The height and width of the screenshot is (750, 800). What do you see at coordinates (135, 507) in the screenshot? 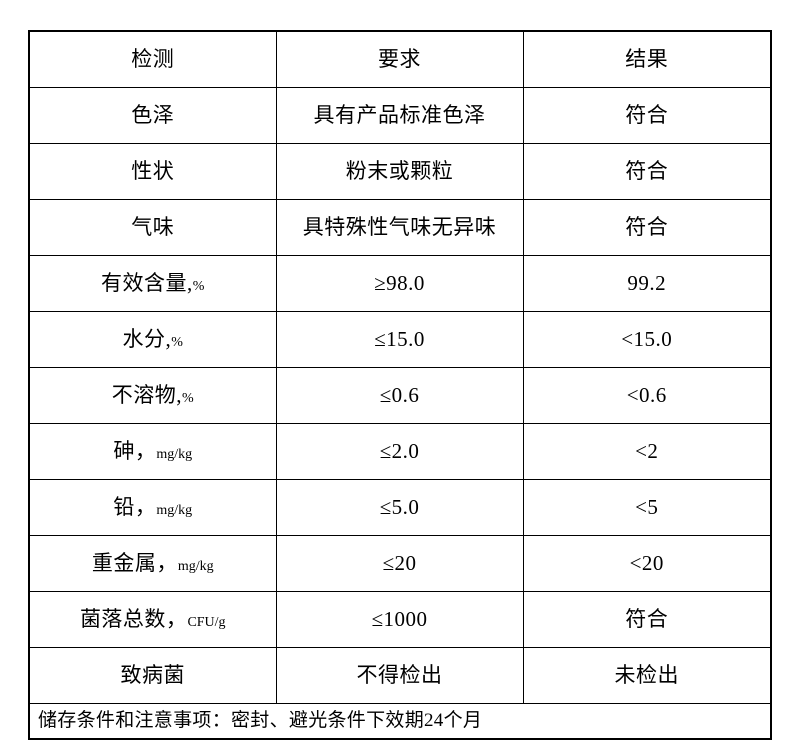
I see `item-label: 铅，` at bounding box center [135, 507].